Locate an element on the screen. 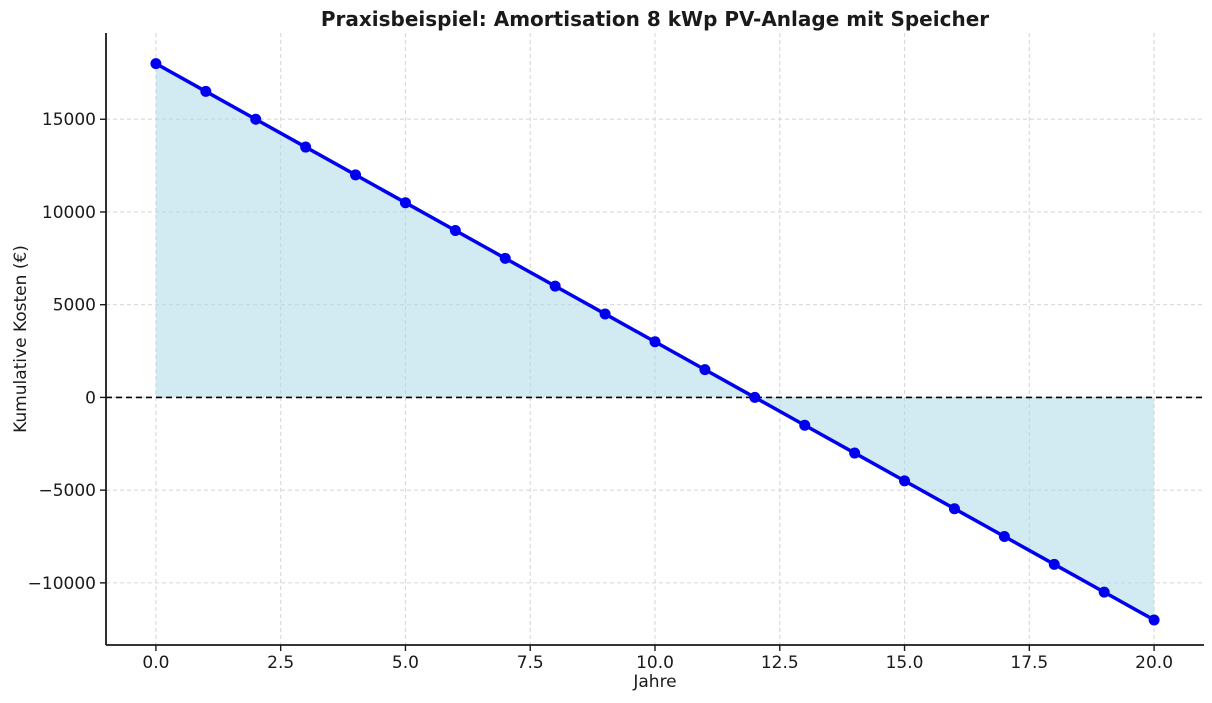 The image size is (1212, 703). x-tick-label: 15.0 is located at coordinates (905, 663).